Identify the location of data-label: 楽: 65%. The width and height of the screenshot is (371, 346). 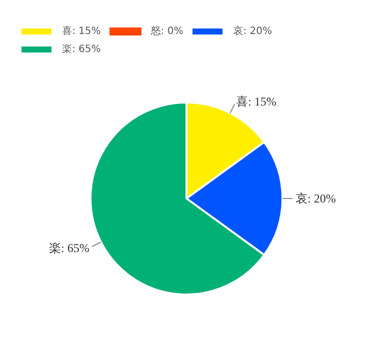
(69, 247).